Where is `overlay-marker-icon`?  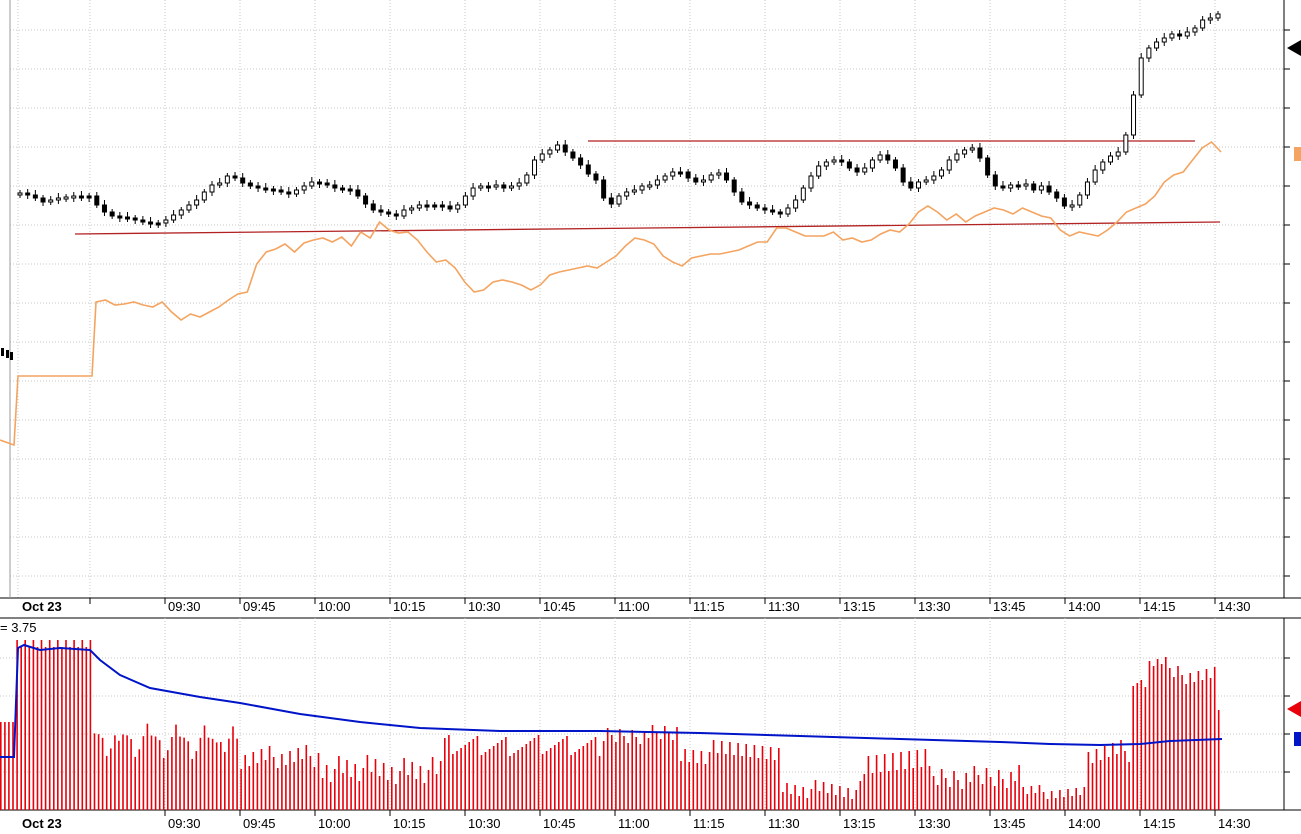 overlay-marker-icon is located at coordinates (1297, 154).